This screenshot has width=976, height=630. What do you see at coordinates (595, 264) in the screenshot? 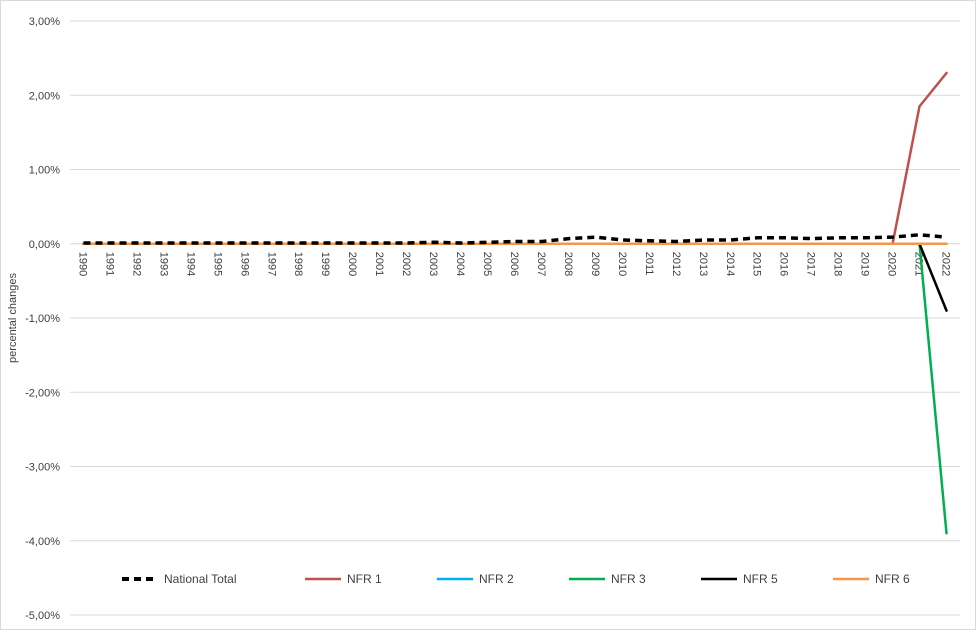
I see `x-tick-label: 2009` at bounding box center [595, 264].